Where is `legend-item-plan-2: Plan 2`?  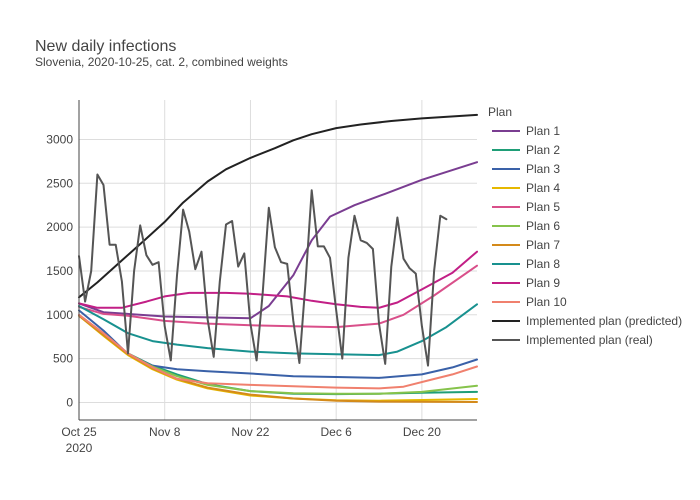 legend-item-plan-2: Plan 2 is located at coordinates (526, 150).